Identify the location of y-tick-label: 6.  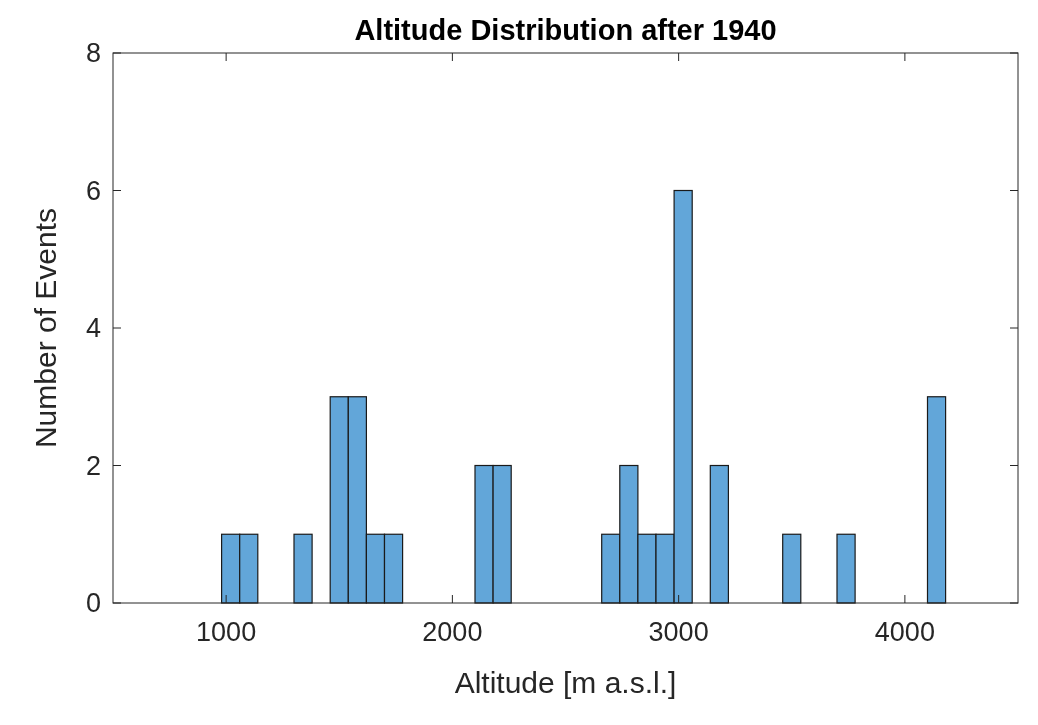
(93, 190).